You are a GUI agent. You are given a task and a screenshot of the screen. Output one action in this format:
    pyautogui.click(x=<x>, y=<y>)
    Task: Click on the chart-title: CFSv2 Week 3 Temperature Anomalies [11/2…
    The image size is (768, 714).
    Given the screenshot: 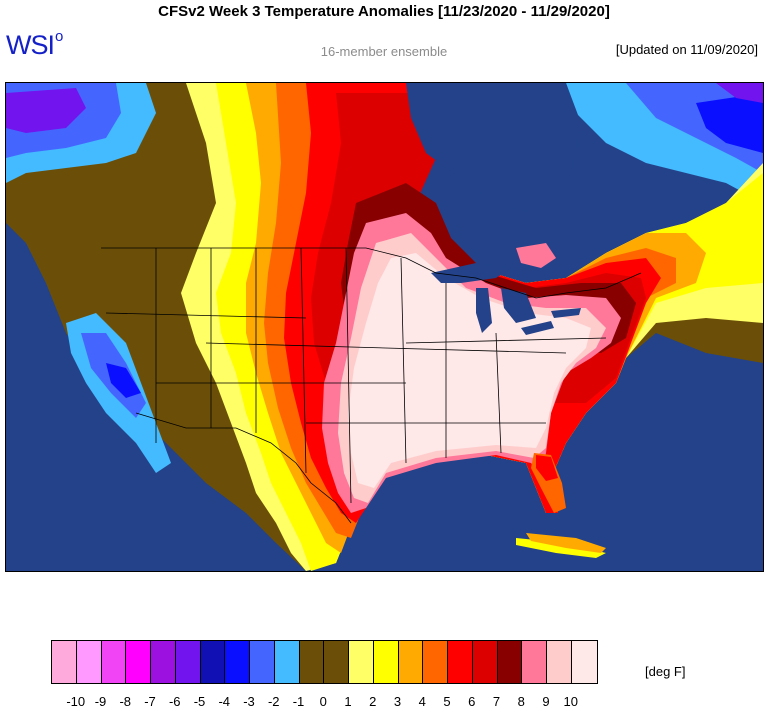 What is the action you would take?
    pyautogui.click(x=384, y=11)
    